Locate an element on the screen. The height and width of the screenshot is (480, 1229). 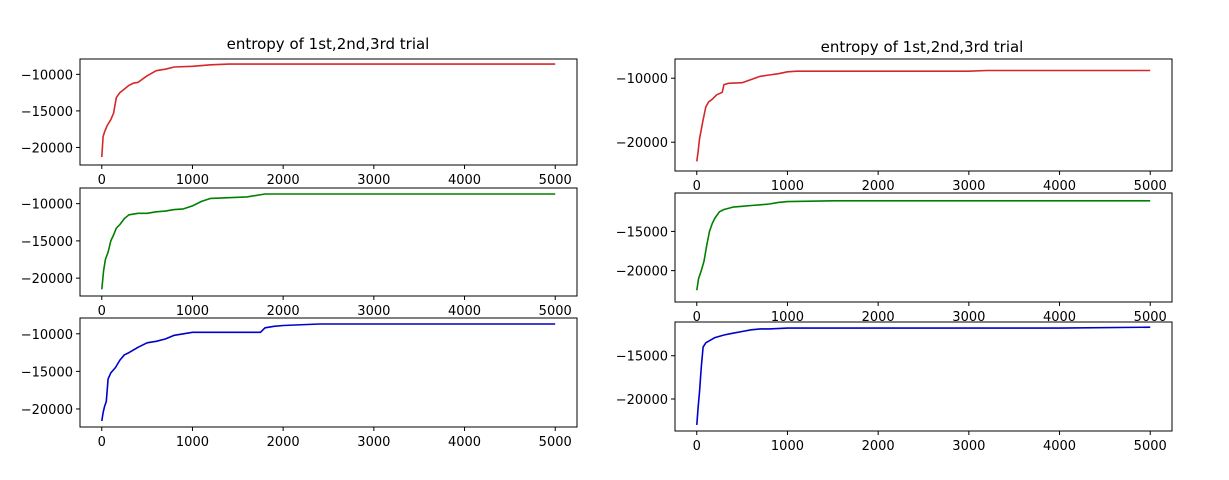
series-line-left-middle is located at coordinates (328, 241).